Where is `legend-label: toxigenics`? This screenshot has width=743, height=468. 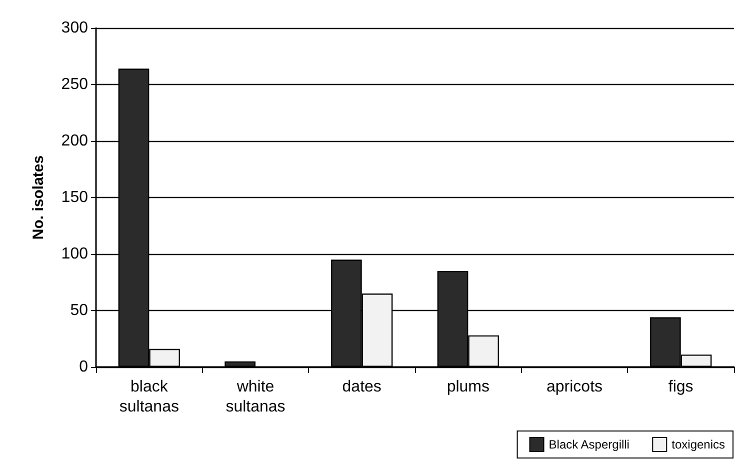
legend-label: toxigenics is located at coordinates (699, 445).